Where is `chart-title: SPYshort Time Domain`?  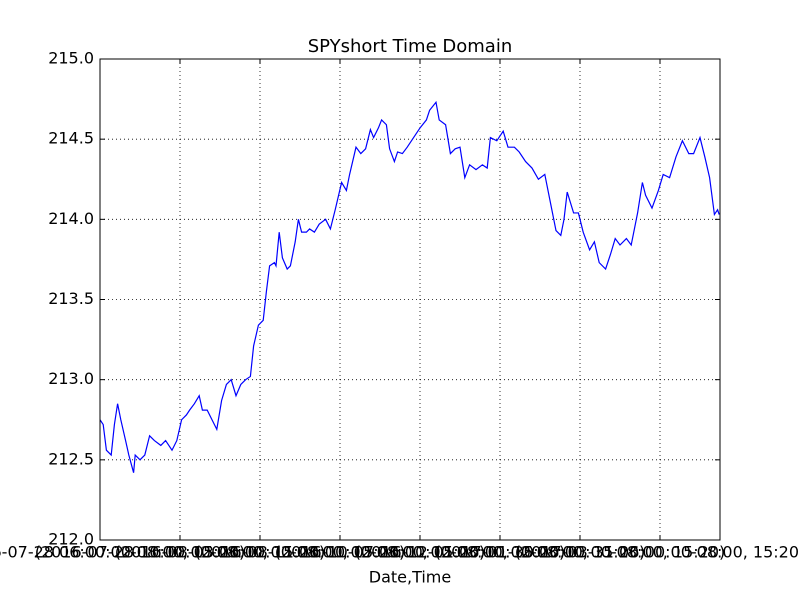
chart-title: SPYshort Time Domain is located at coordinates (410, 46).